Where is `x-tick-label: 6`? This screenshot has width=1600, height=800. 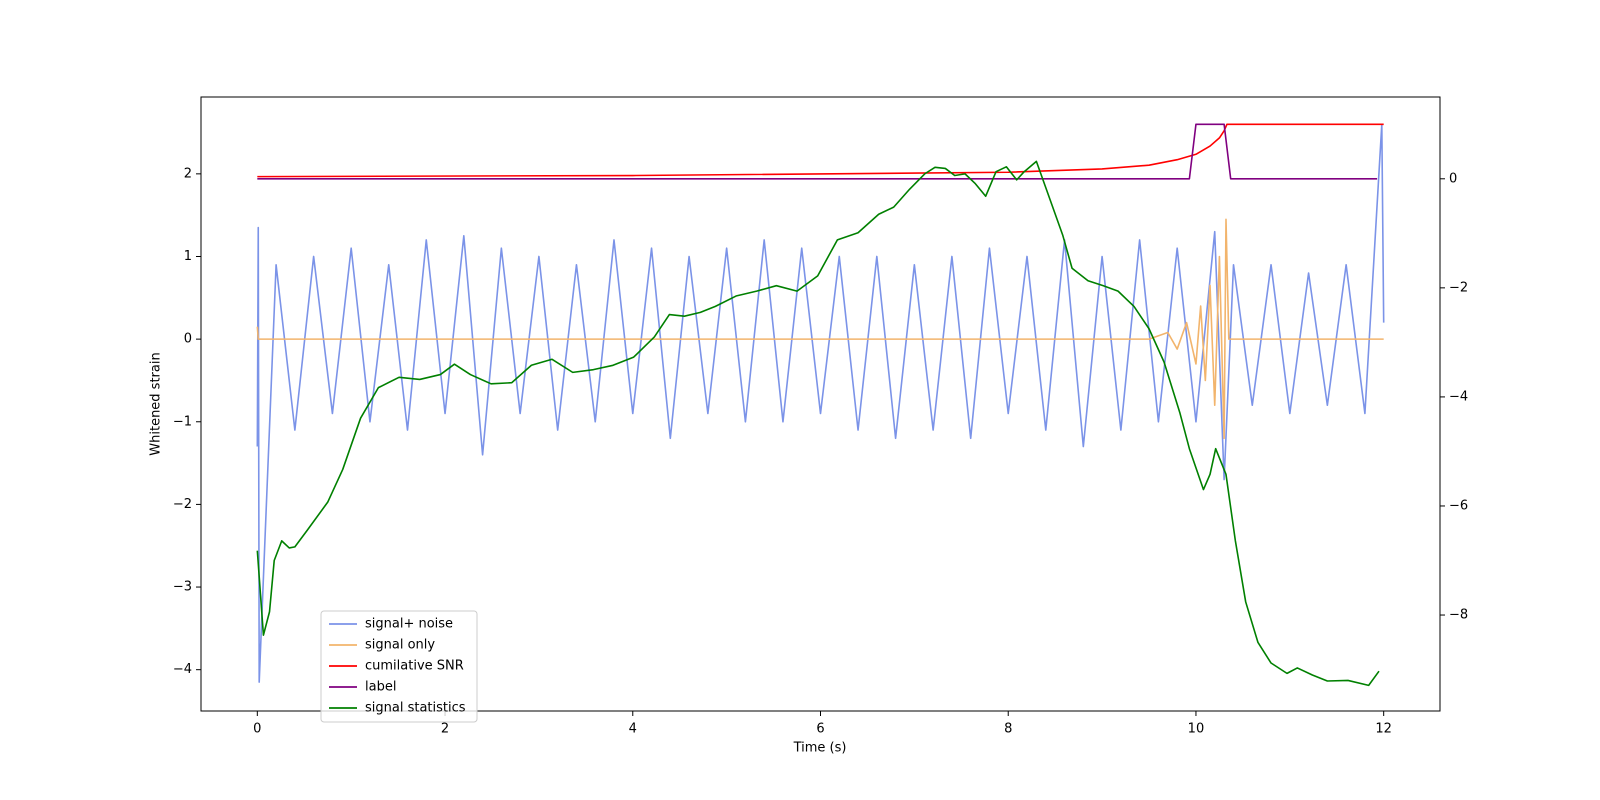 x-tick-label: 6 is located at coordinates (820, 729).